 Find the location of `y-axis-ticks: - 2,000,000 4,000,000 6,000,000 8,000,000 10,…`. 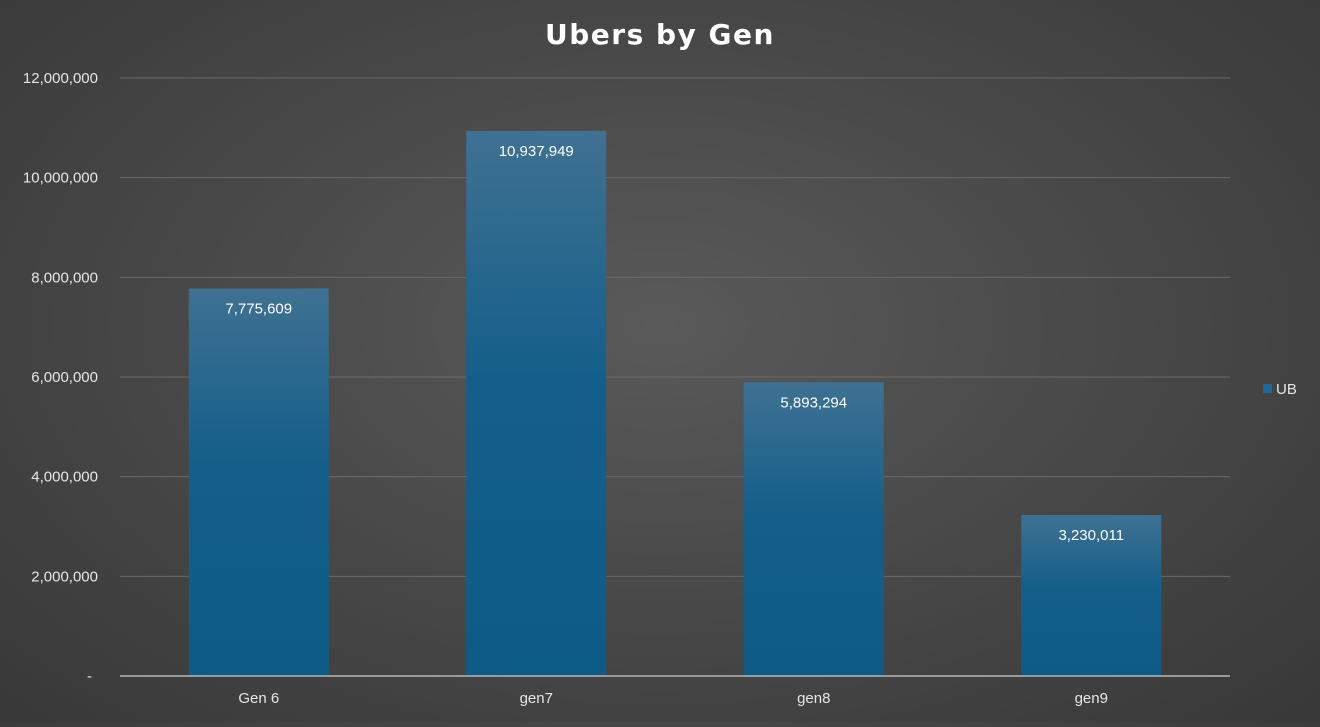

y-axis-ticks: - 2,000,000 4,000,000 6,000,000 8,000,000 10,… is located at coordinates (60, 377).